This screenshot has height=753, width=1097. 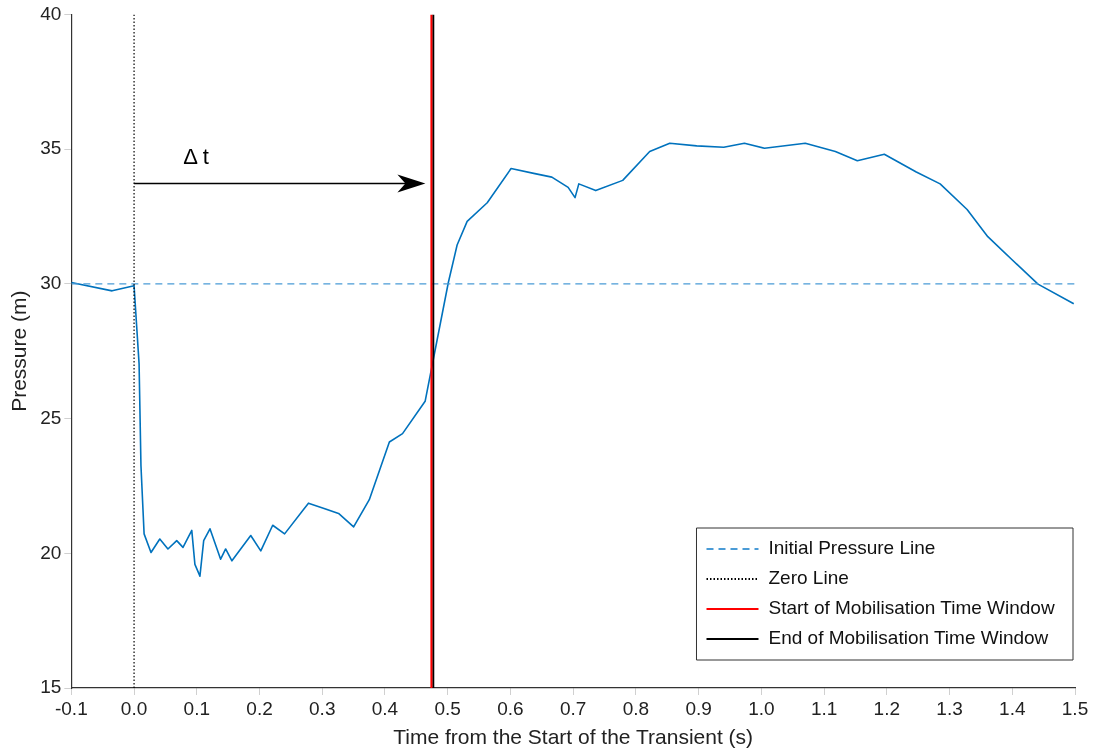 I want to click on x-tick-label: 0.5, so click(x=447, y=708).